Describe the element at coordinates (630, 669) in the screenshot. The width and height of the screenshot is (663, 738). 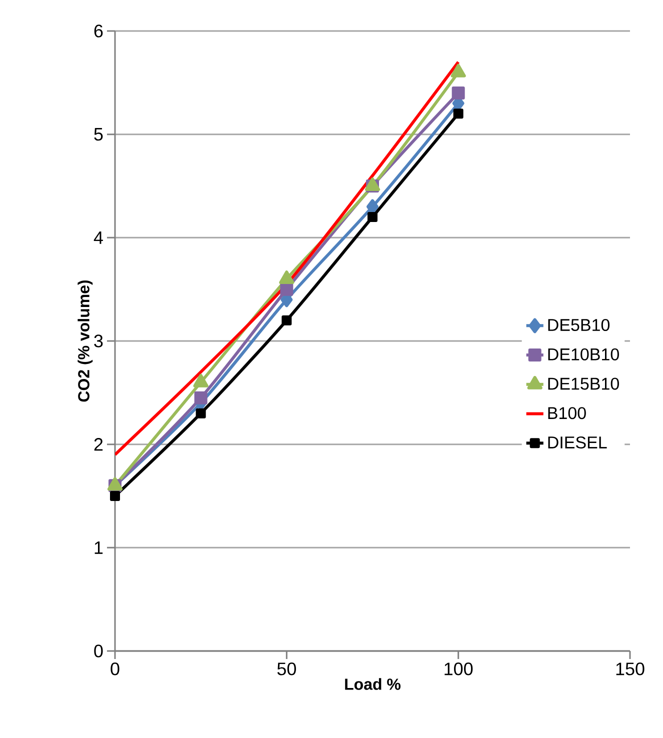
I see `x-tick-label: 150` at that location.